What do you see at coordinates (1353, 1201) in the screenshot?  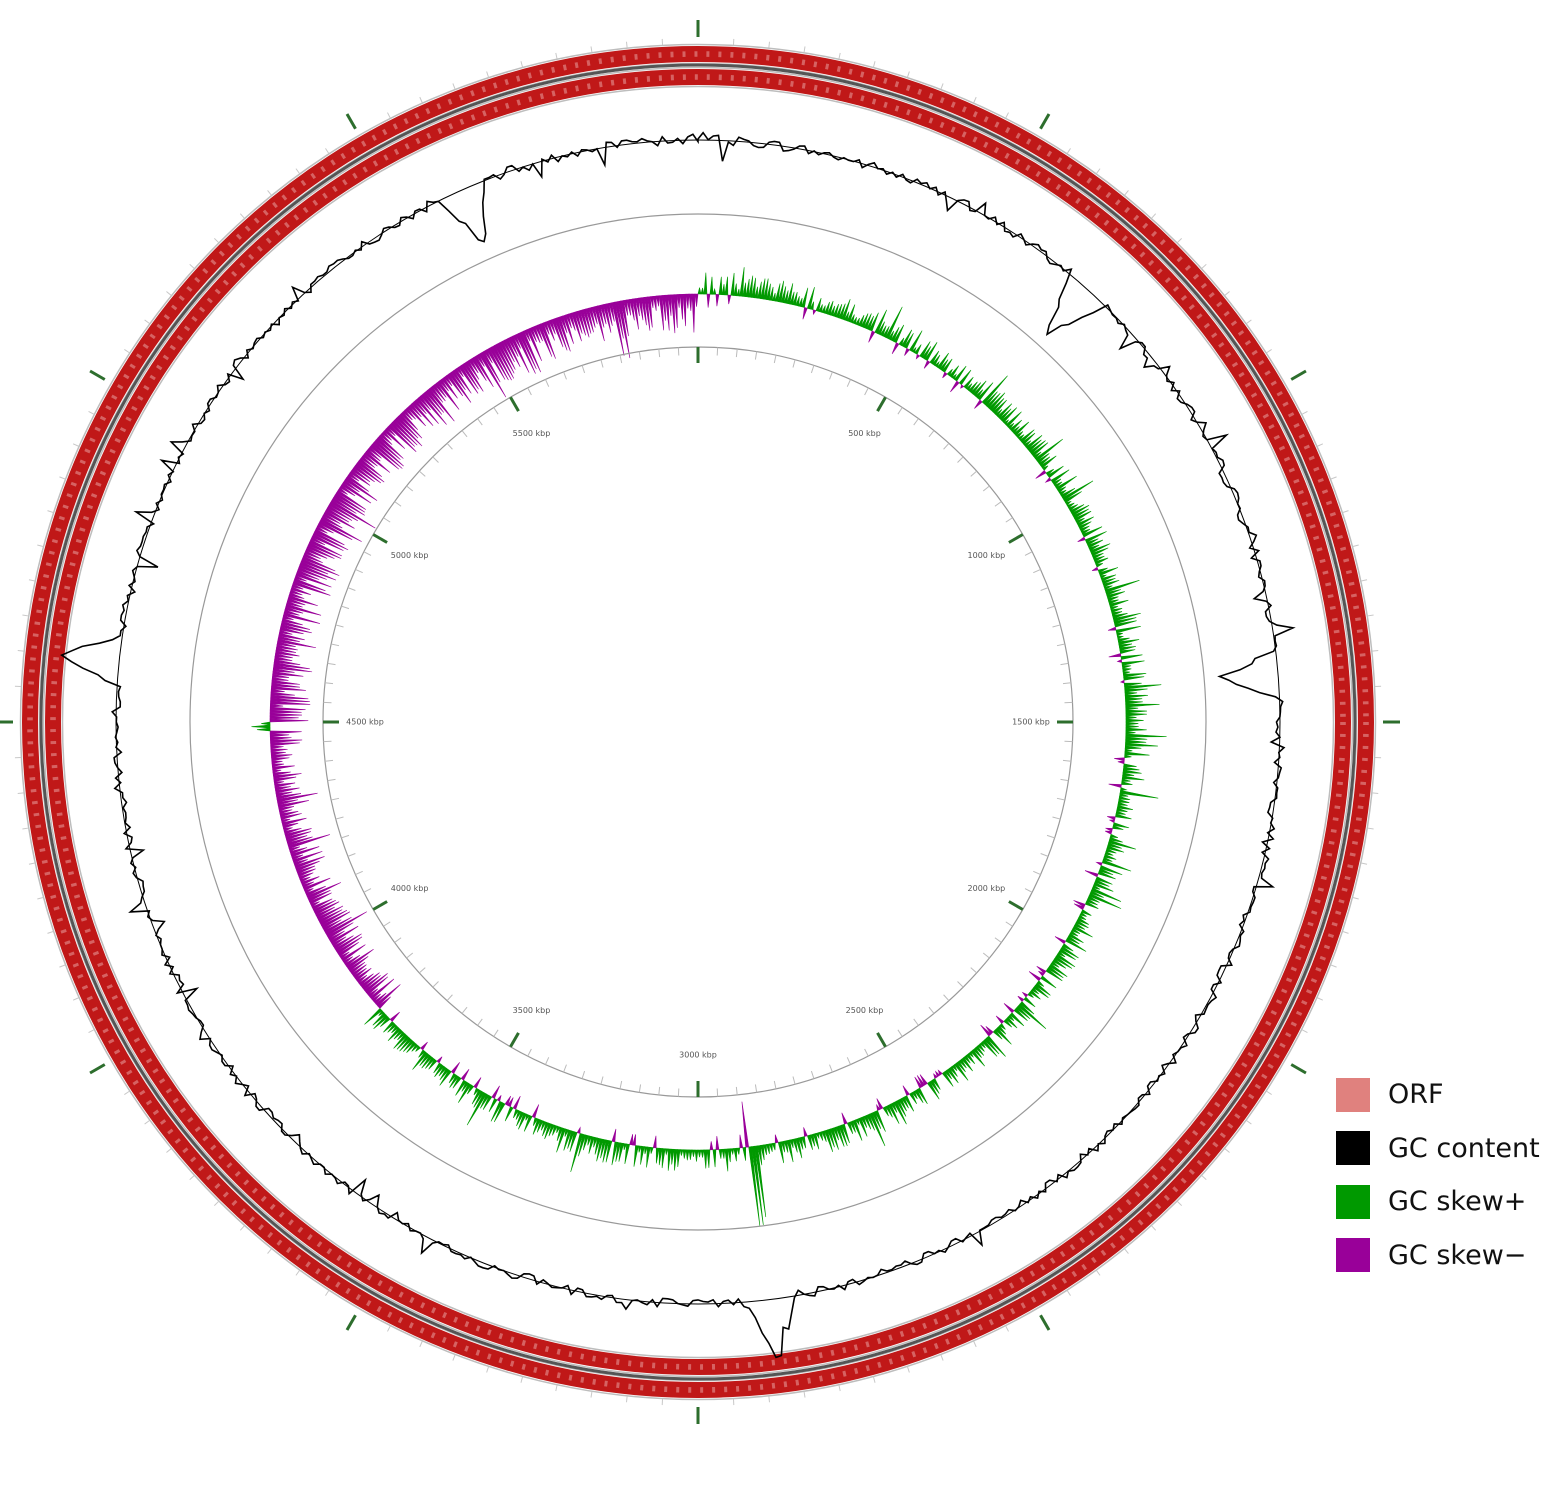 I see `legend-swatch-gc-skew-plus` at bounding box center [1353, 1201].